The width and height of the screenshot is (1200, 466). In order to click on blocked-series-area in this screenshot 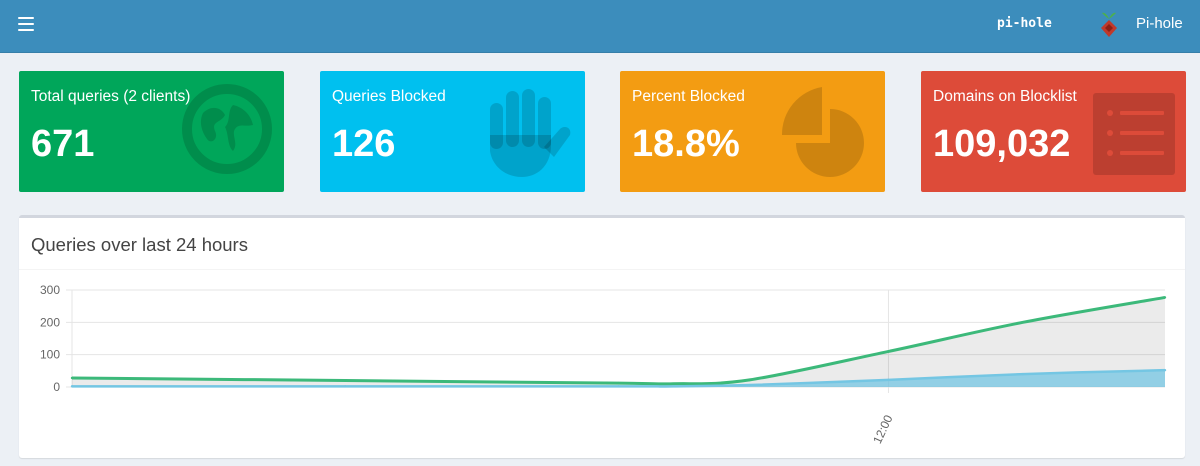, I will do `click(618, 378)`.